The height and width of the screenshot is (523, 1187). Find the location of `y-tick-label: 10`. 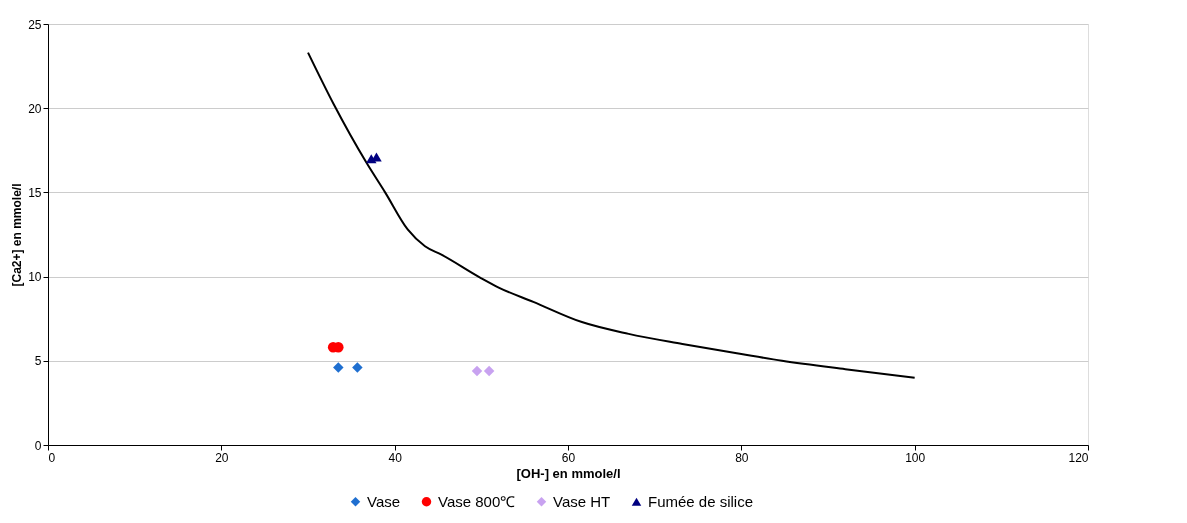

y-tick-label: 10 is located at coordinates (35, 277).